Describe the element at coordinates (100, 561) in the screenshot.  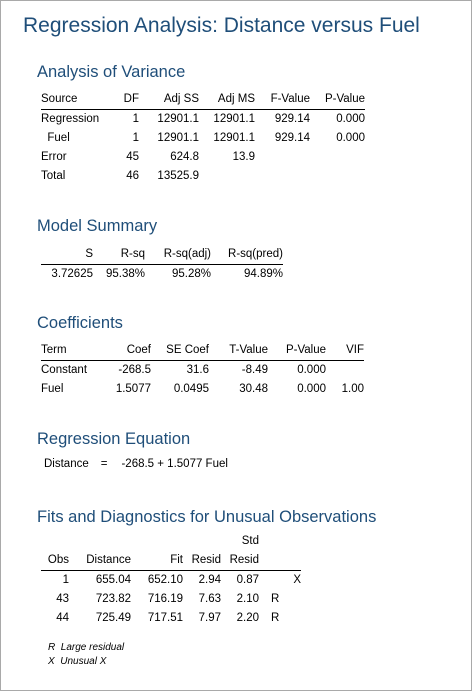
I see `column-header: Distance` at that location.